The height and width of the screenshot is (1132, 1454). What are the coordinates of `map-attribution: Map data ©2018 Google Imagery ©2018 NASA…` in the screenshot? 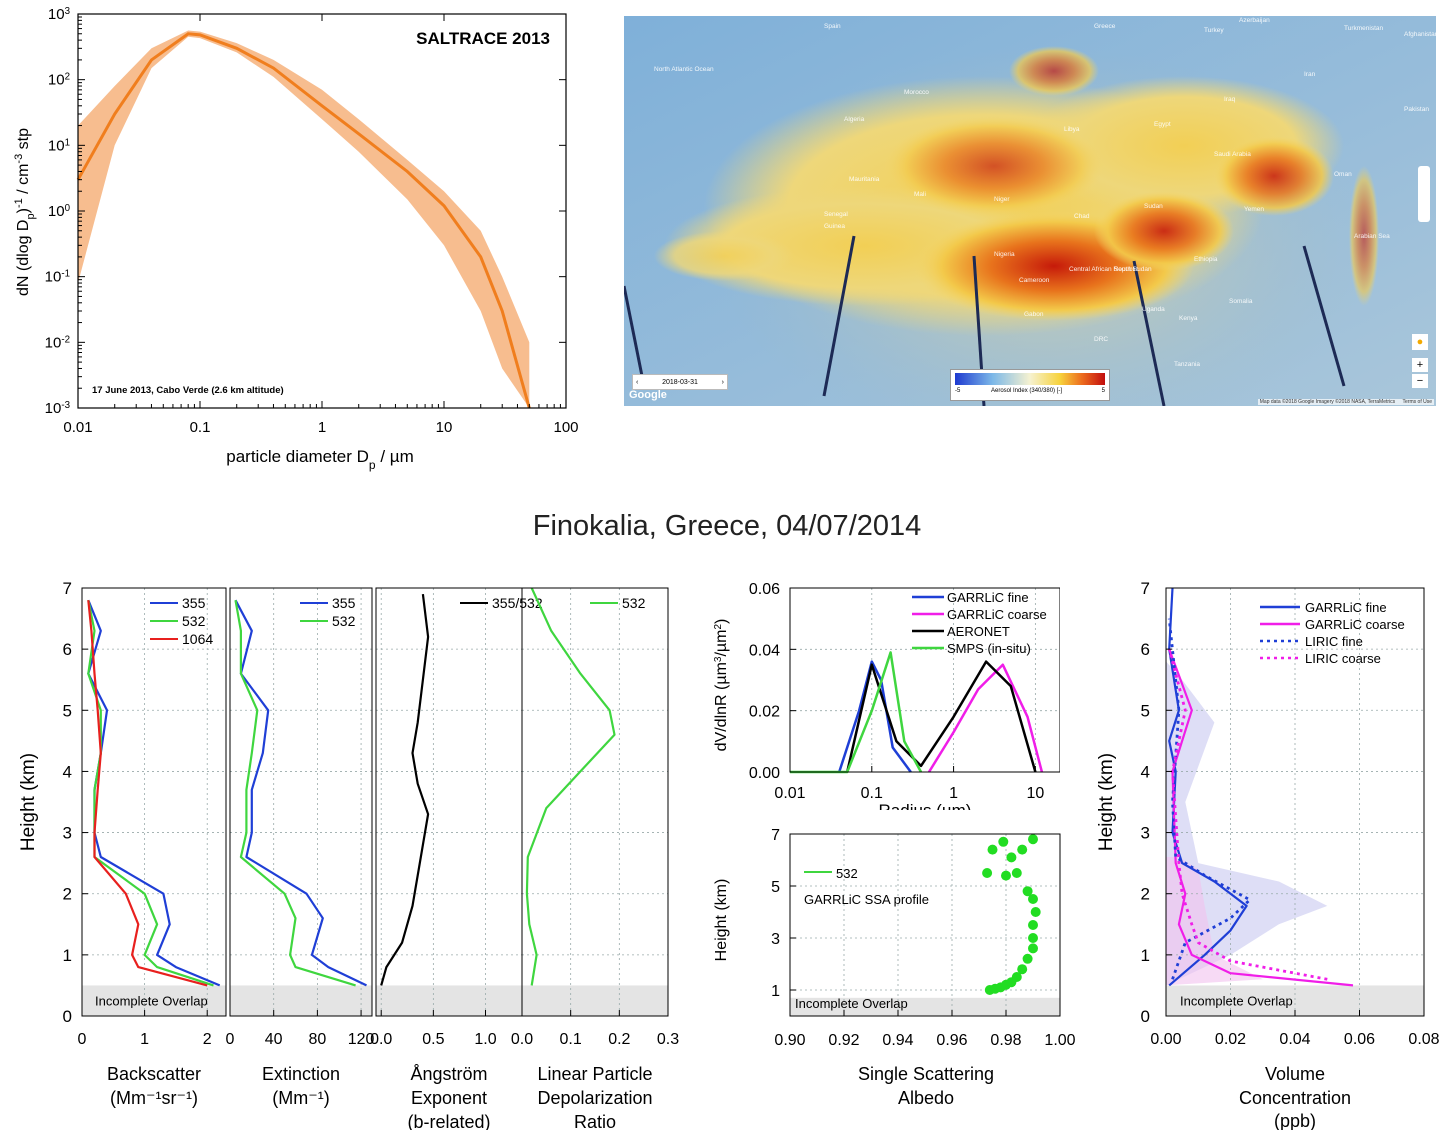 It's located at (1345, 402).